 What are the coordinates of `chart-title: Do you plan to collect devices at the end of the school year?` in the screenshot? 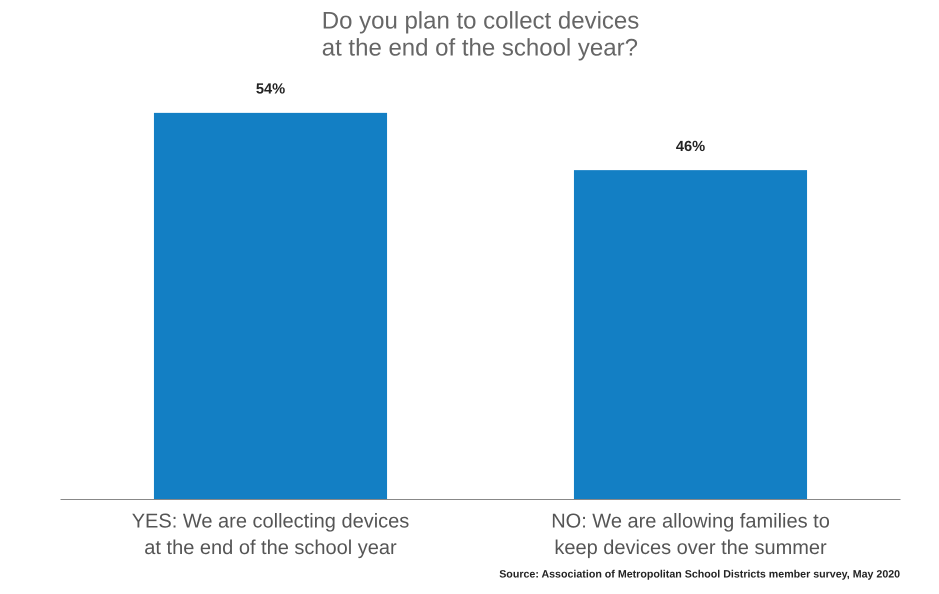 It's located at (481, 35).